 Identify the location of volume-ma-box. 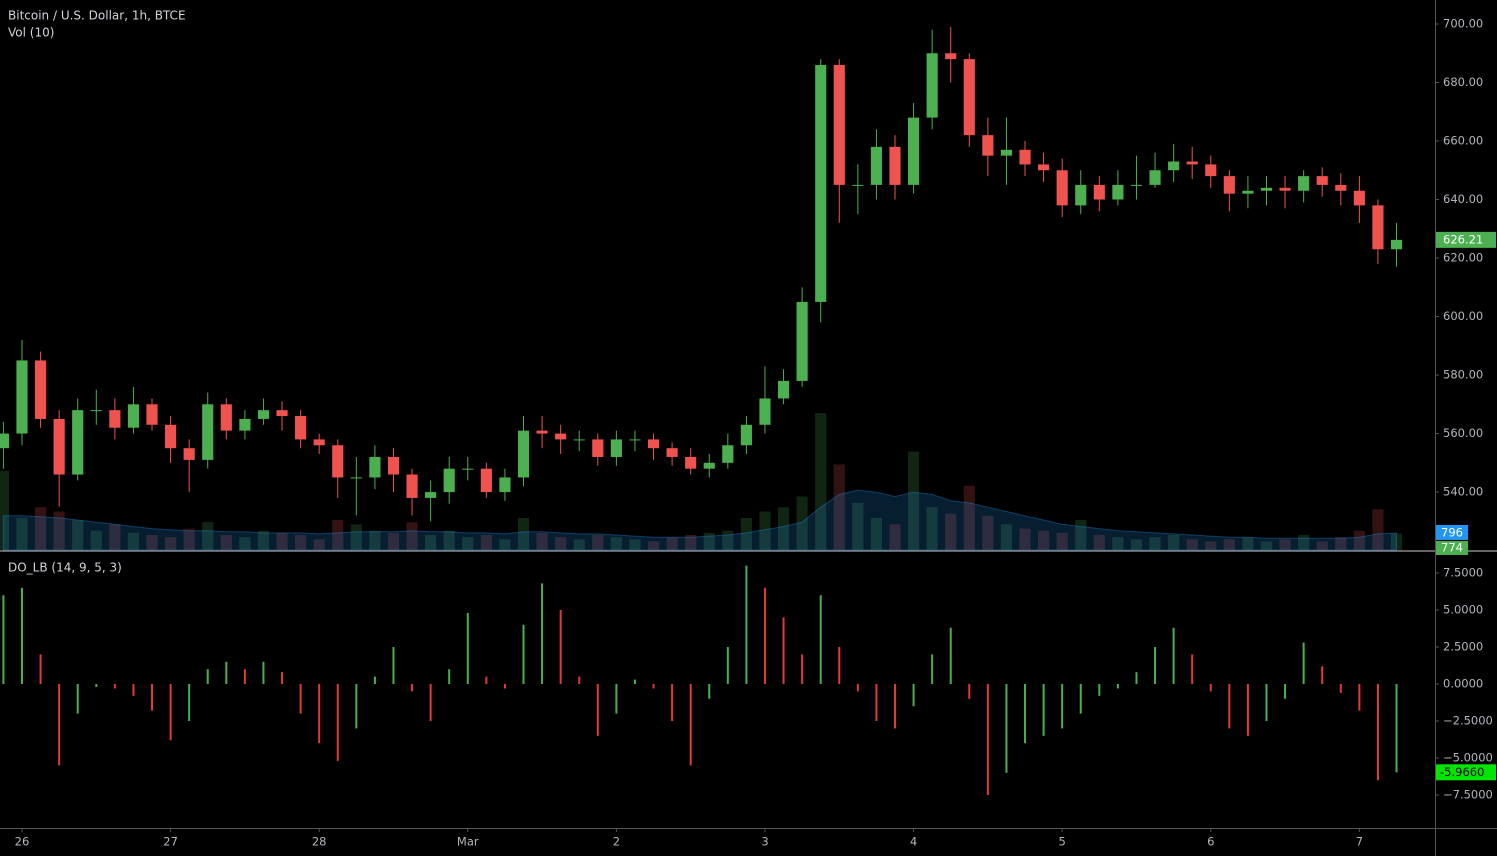
(1452, 532).